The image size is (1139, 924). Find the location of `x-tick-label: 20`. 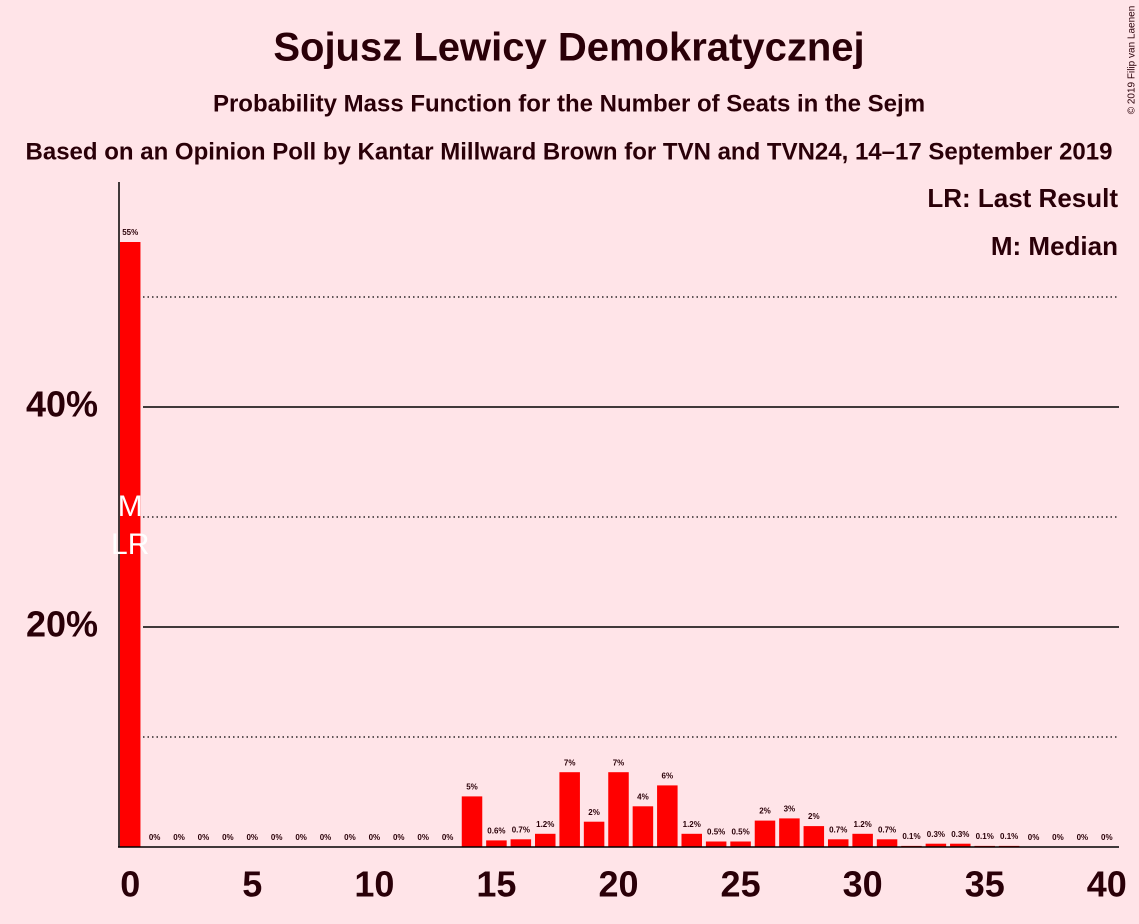

x-tick-label: 20 is located at coordinates (618, 884).